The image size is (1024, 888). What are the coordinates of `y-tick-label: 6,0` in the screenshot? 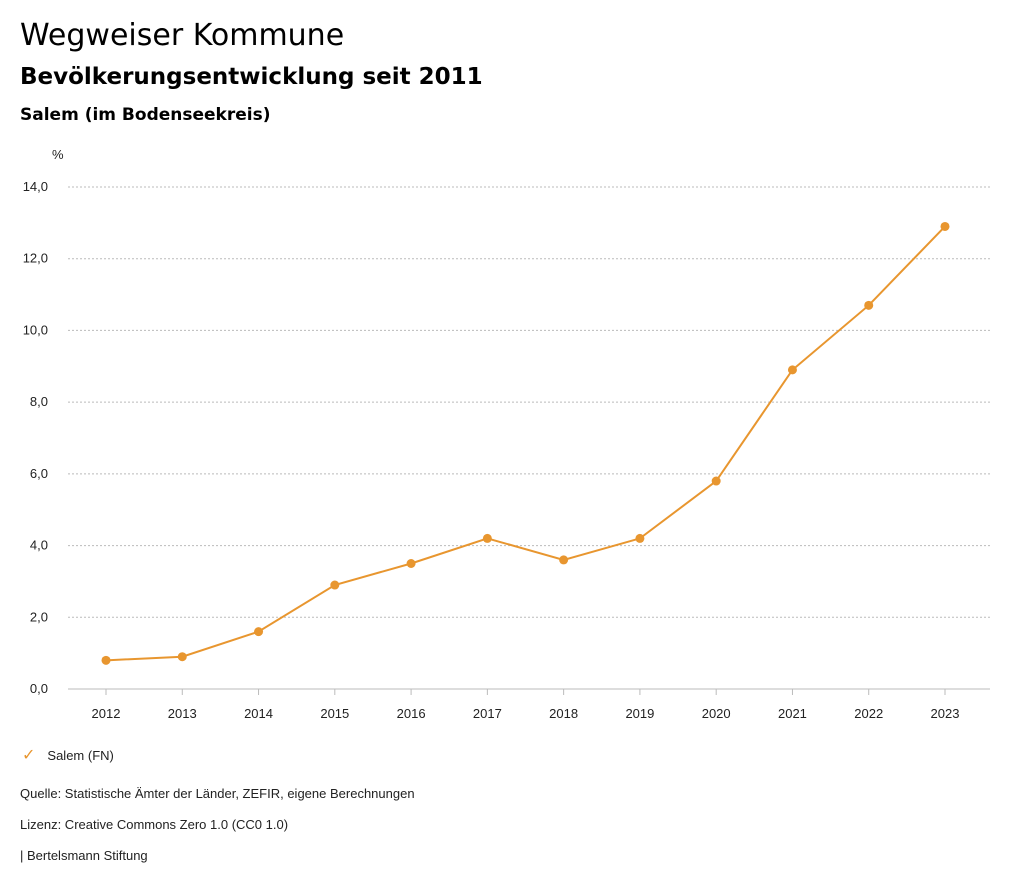 It's located at (39, 473).